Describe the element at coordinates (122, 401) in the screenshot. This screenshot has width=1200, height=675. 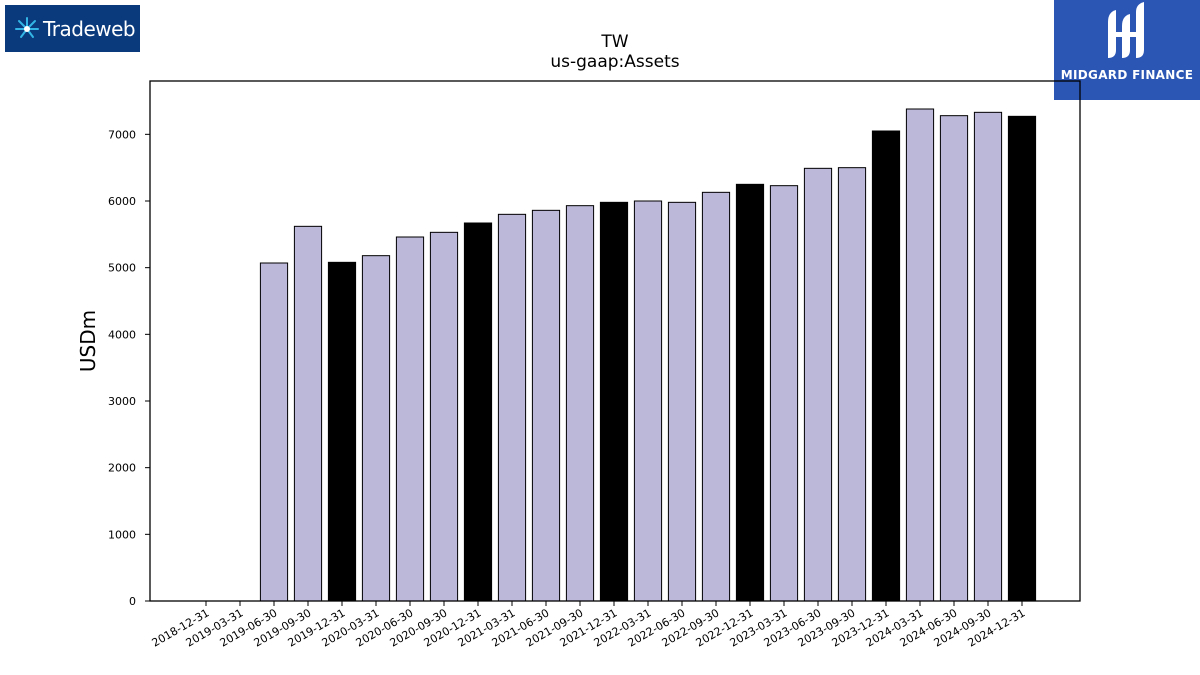
I see `y-tick-label: 3000` at that location.